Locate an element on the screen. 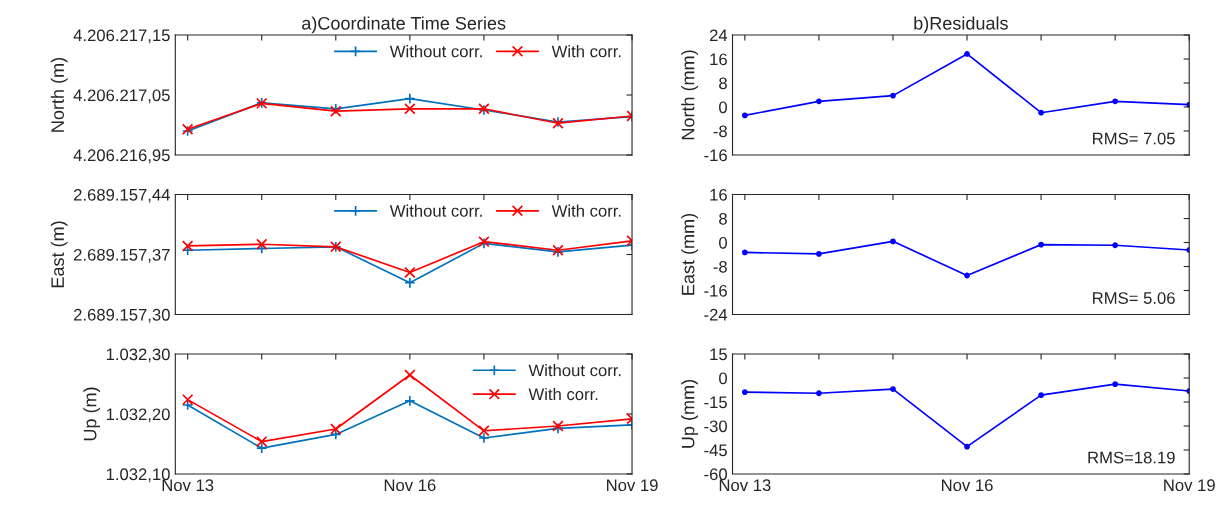 This screenshot has height=508, width=1226. y-tick-label: 24 is located at coordinates (718, 35).